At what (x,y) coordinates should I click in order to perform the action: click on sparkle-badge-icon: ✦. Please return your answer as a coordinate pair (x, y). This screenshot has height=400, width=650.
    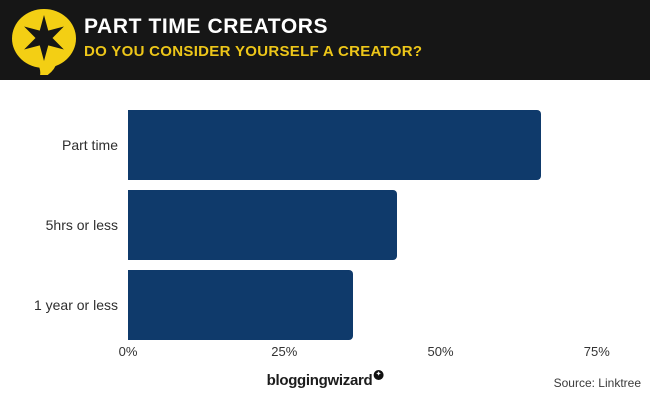
    Looking at the image, I should click on (378, 375).